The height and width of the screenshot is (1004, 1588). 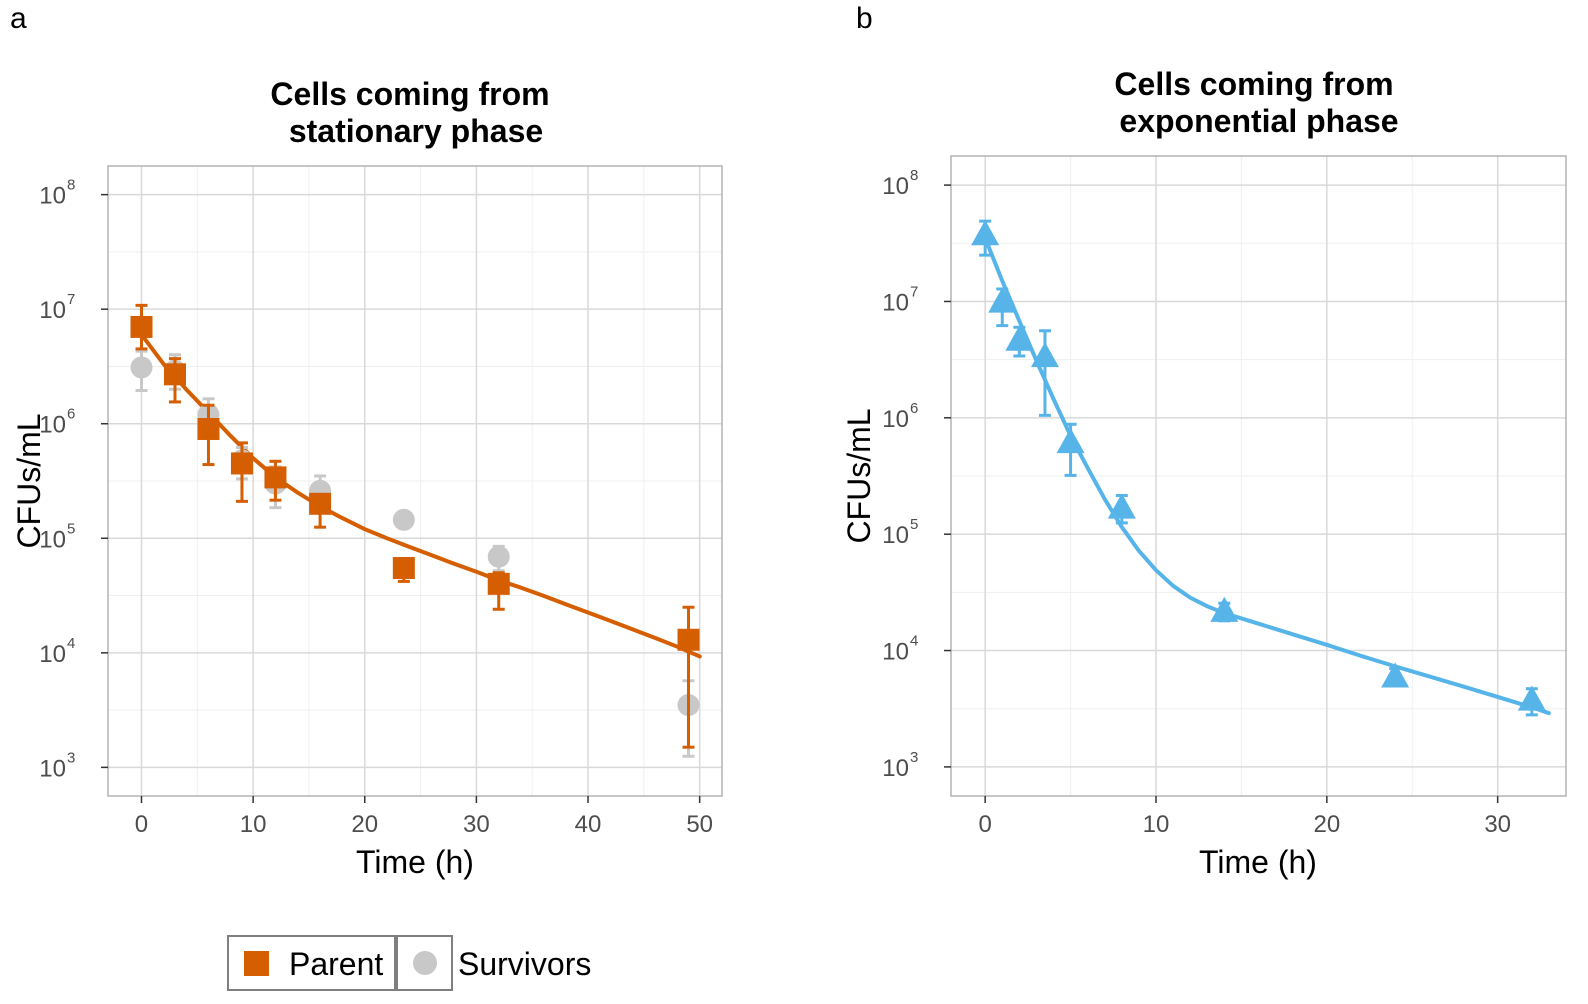 What do you see at coordinates (1258, 121) in the screenshot?
I see `chart-title-line-2: exponential phase` at bounding box center [1258, 121].